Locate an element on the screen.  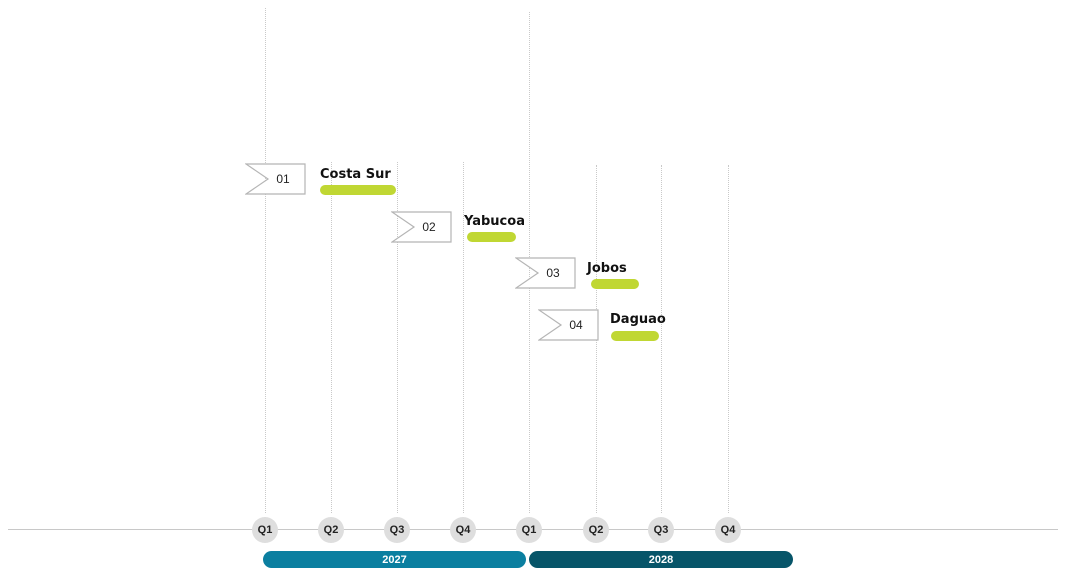
quarter-marker-2027-q2: Q2 is located at coordinates (331, 530).